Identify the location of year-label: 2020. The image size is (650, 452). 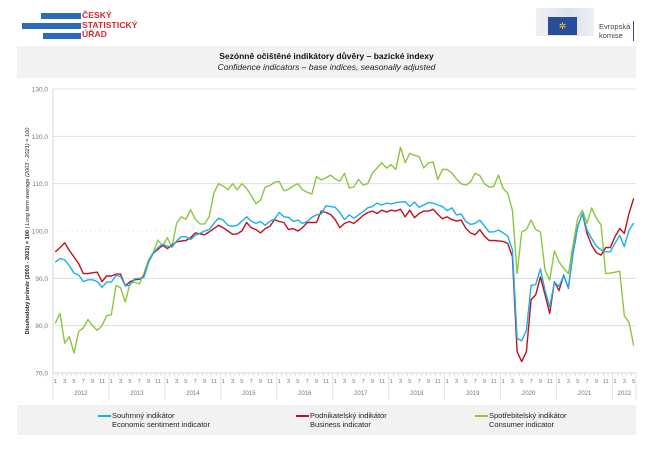
(529, 394).